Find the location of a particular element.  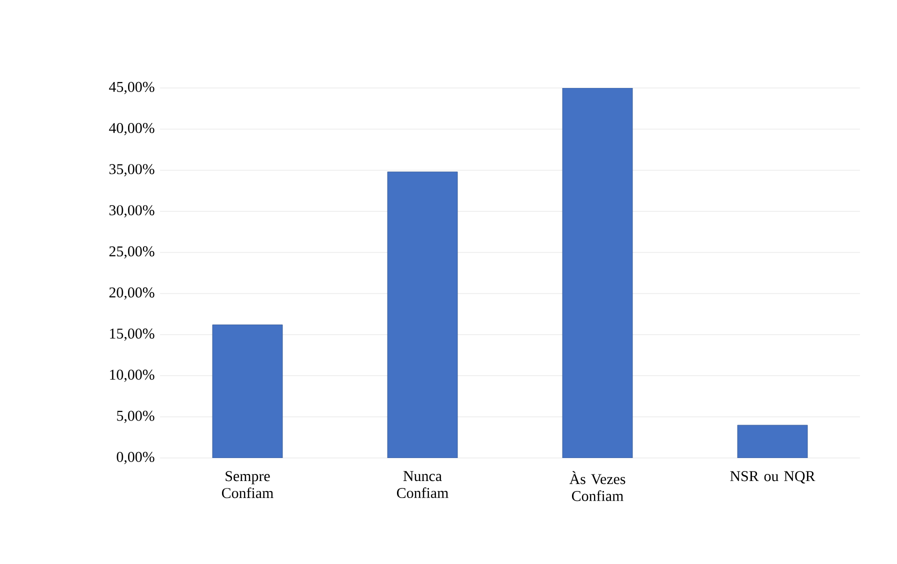

y-tick-label: 5,00% is located at coordinates (135, 416).